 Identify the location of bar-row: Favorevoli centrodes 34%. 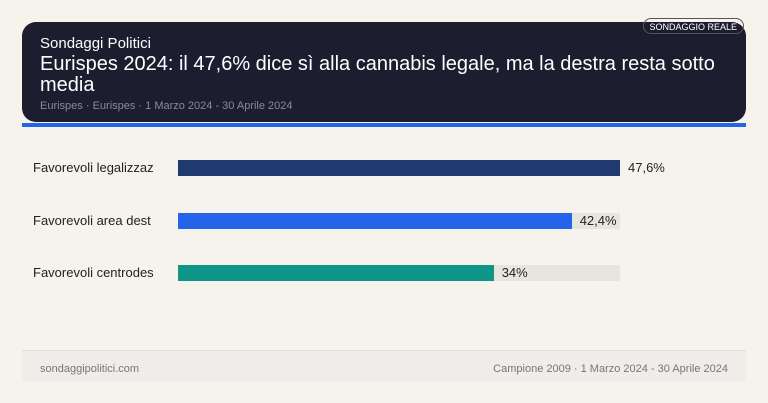
(384, 273).